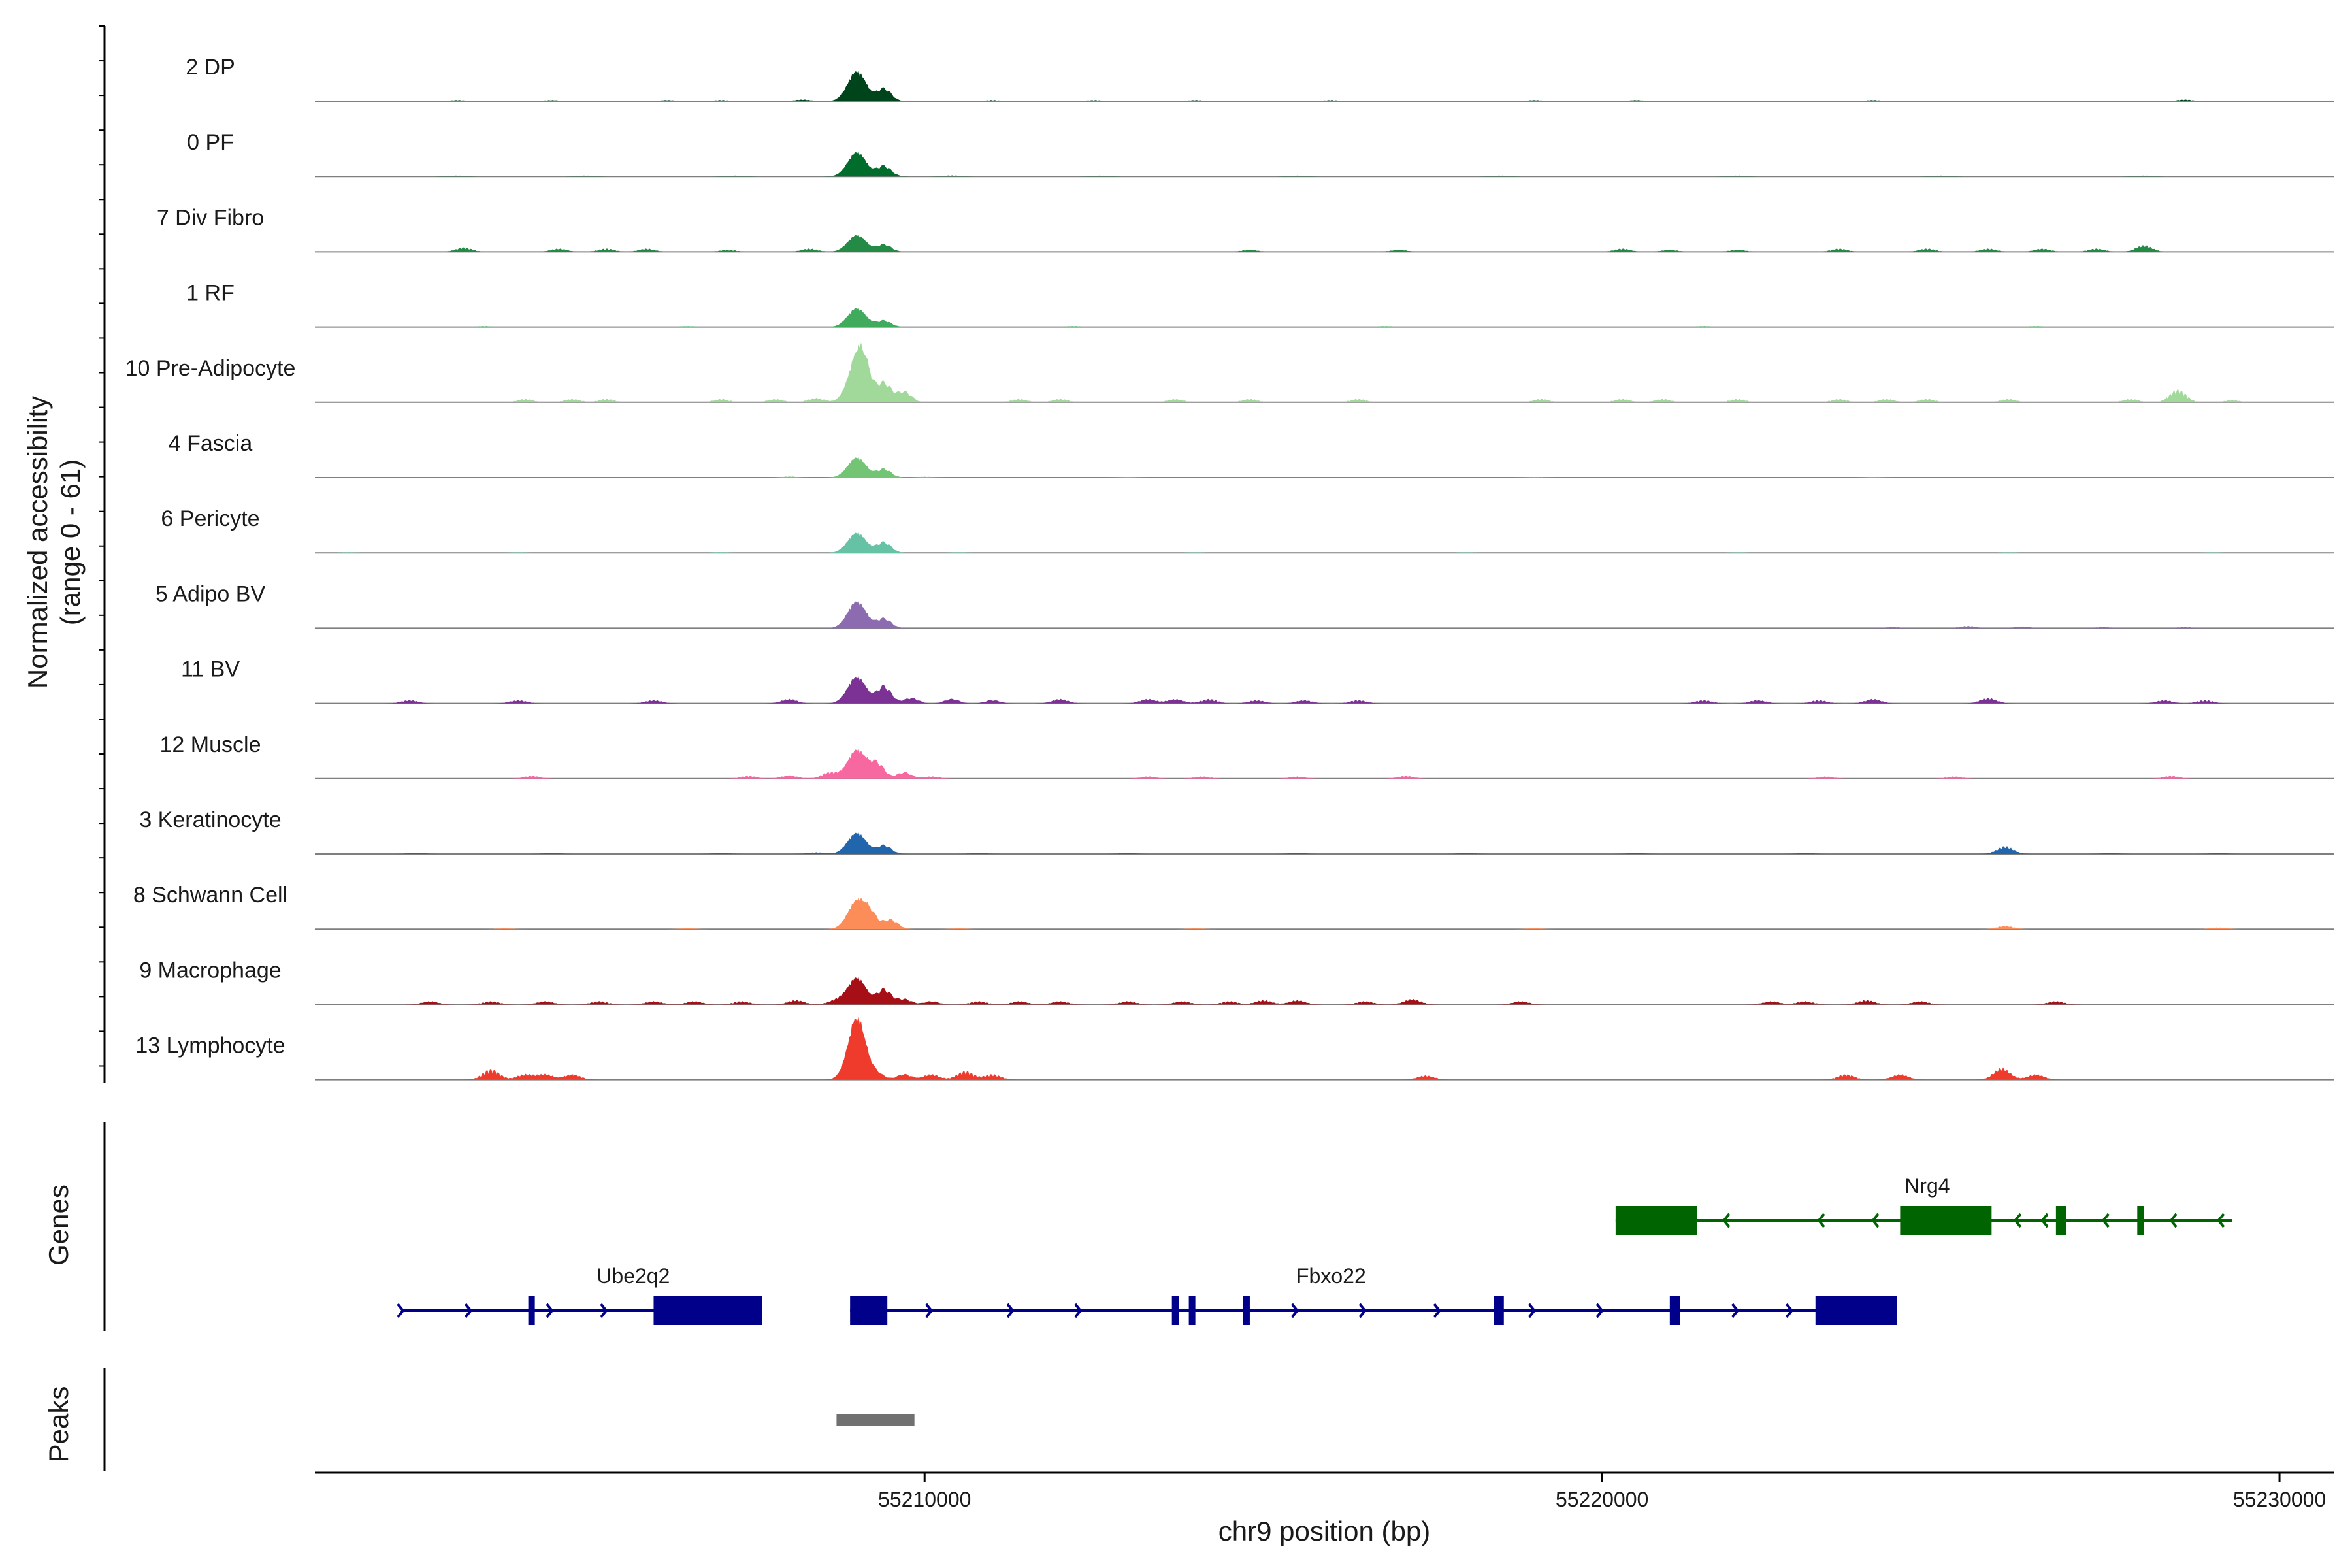 The image size is (2352, 1568). What do you see at coordinates (1260, 78) in the screenshot?
I see `coverage-track: 2 DP` at bounding box center [1260, 78].